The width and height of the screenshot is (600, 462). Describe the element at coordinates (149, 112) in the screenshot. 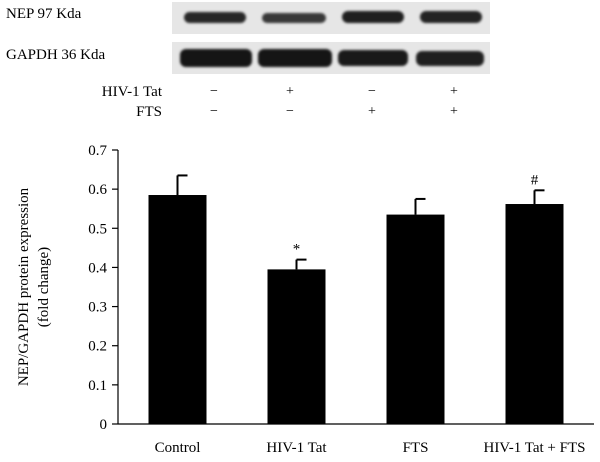

I see `treatment-label-fts: FTS` at that location.